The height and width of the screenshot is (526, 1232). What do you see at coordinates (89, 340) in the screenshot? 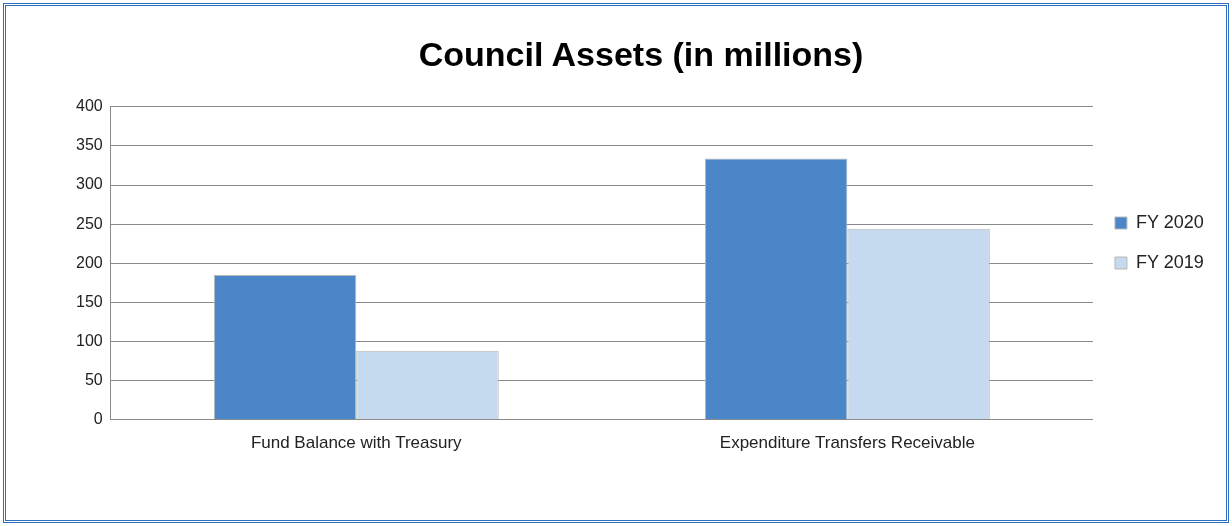
I see `y-tick-label: 100` at bounding box center [89, 340].